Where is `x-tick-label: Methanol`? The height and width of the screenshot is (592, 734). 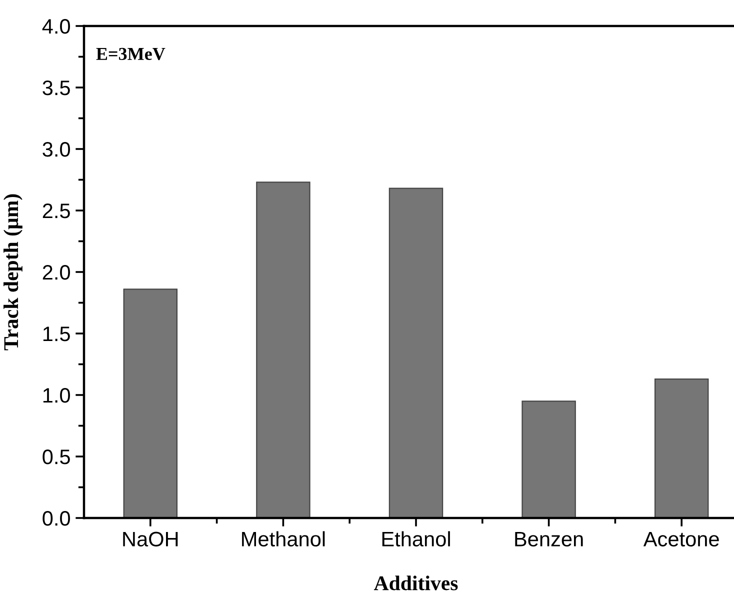
x-tick-label: Methanol is located at coordinates (283, 538).